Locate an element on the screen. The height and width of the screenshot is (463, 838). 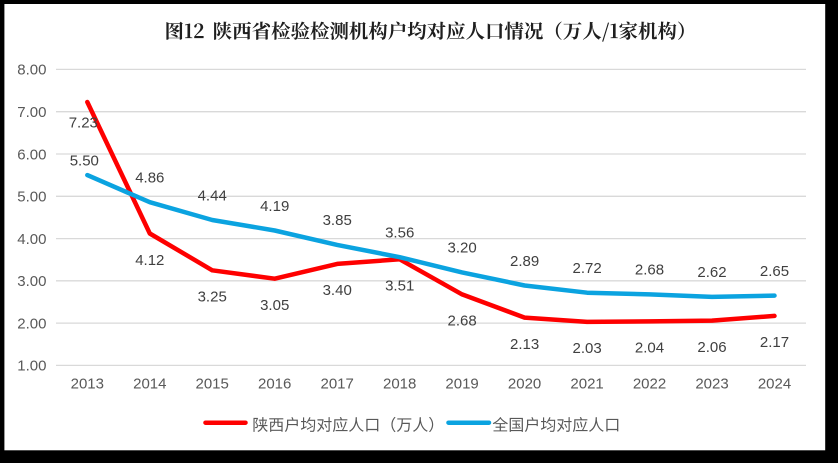
svg-text: 4.44 is located at coordinates (212, 195).